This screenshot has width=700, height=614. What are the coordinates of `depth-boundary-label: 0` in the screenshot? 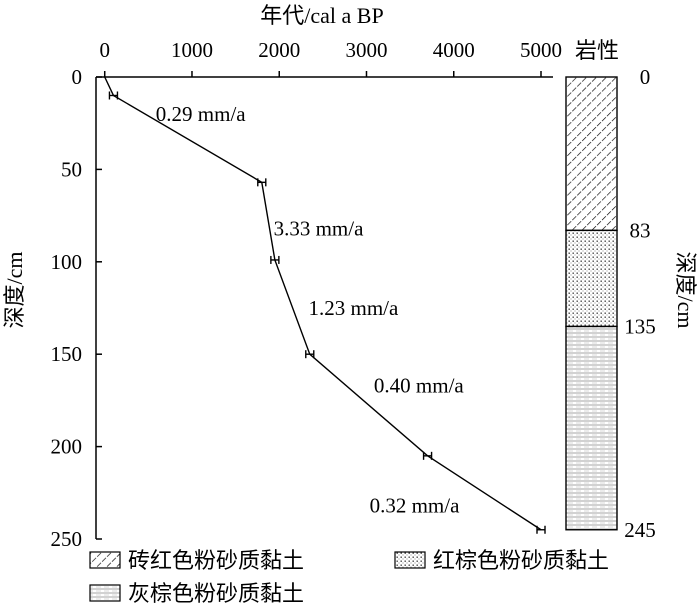 It's located at (645, 77).